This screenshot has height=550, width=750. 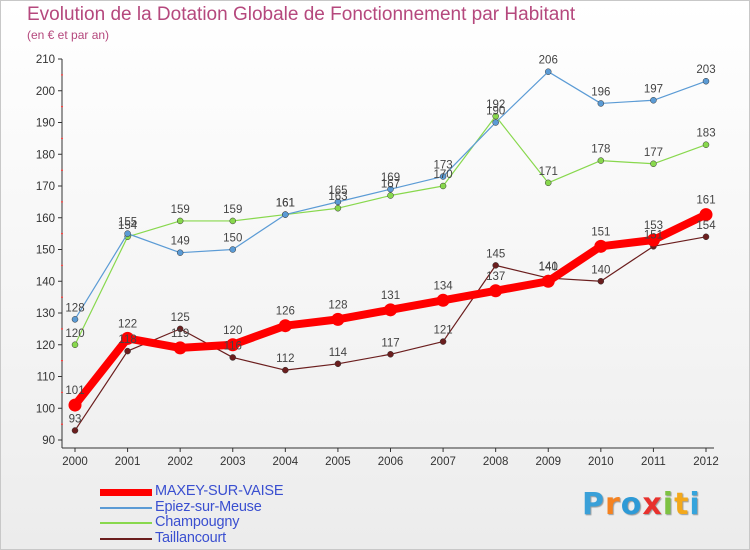 What do you see at coordinates (653, 462) in the screenshot?
I see `x-tick-label: 2011` at bounding box center [653, 462].